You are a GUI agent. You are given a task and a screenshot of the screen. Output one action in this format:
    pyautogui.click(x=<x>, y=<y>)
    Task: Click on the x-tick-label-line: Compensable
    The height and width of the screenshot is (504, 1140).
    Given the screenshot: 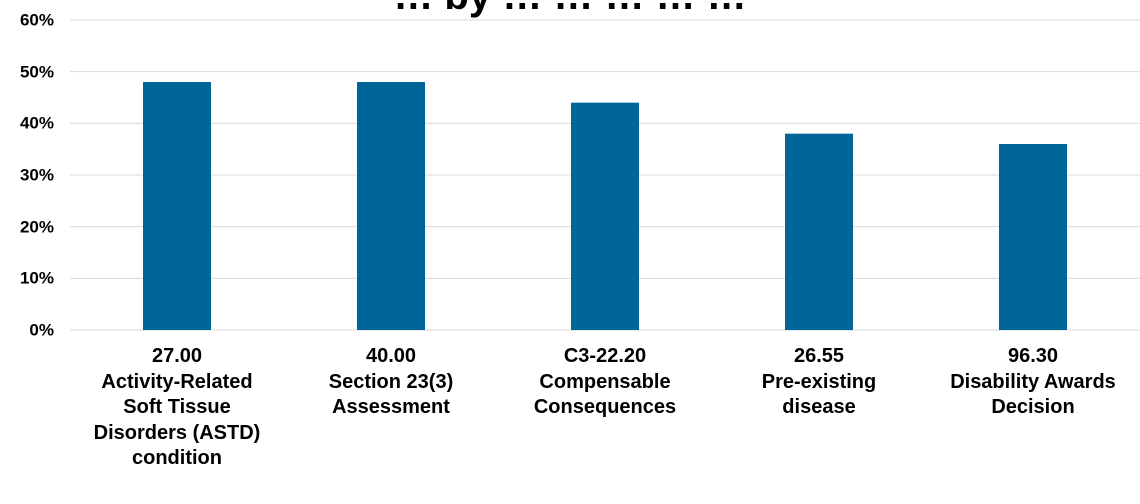 What is the action you would take?
    pyautogui.click(x=605, y=381)
    